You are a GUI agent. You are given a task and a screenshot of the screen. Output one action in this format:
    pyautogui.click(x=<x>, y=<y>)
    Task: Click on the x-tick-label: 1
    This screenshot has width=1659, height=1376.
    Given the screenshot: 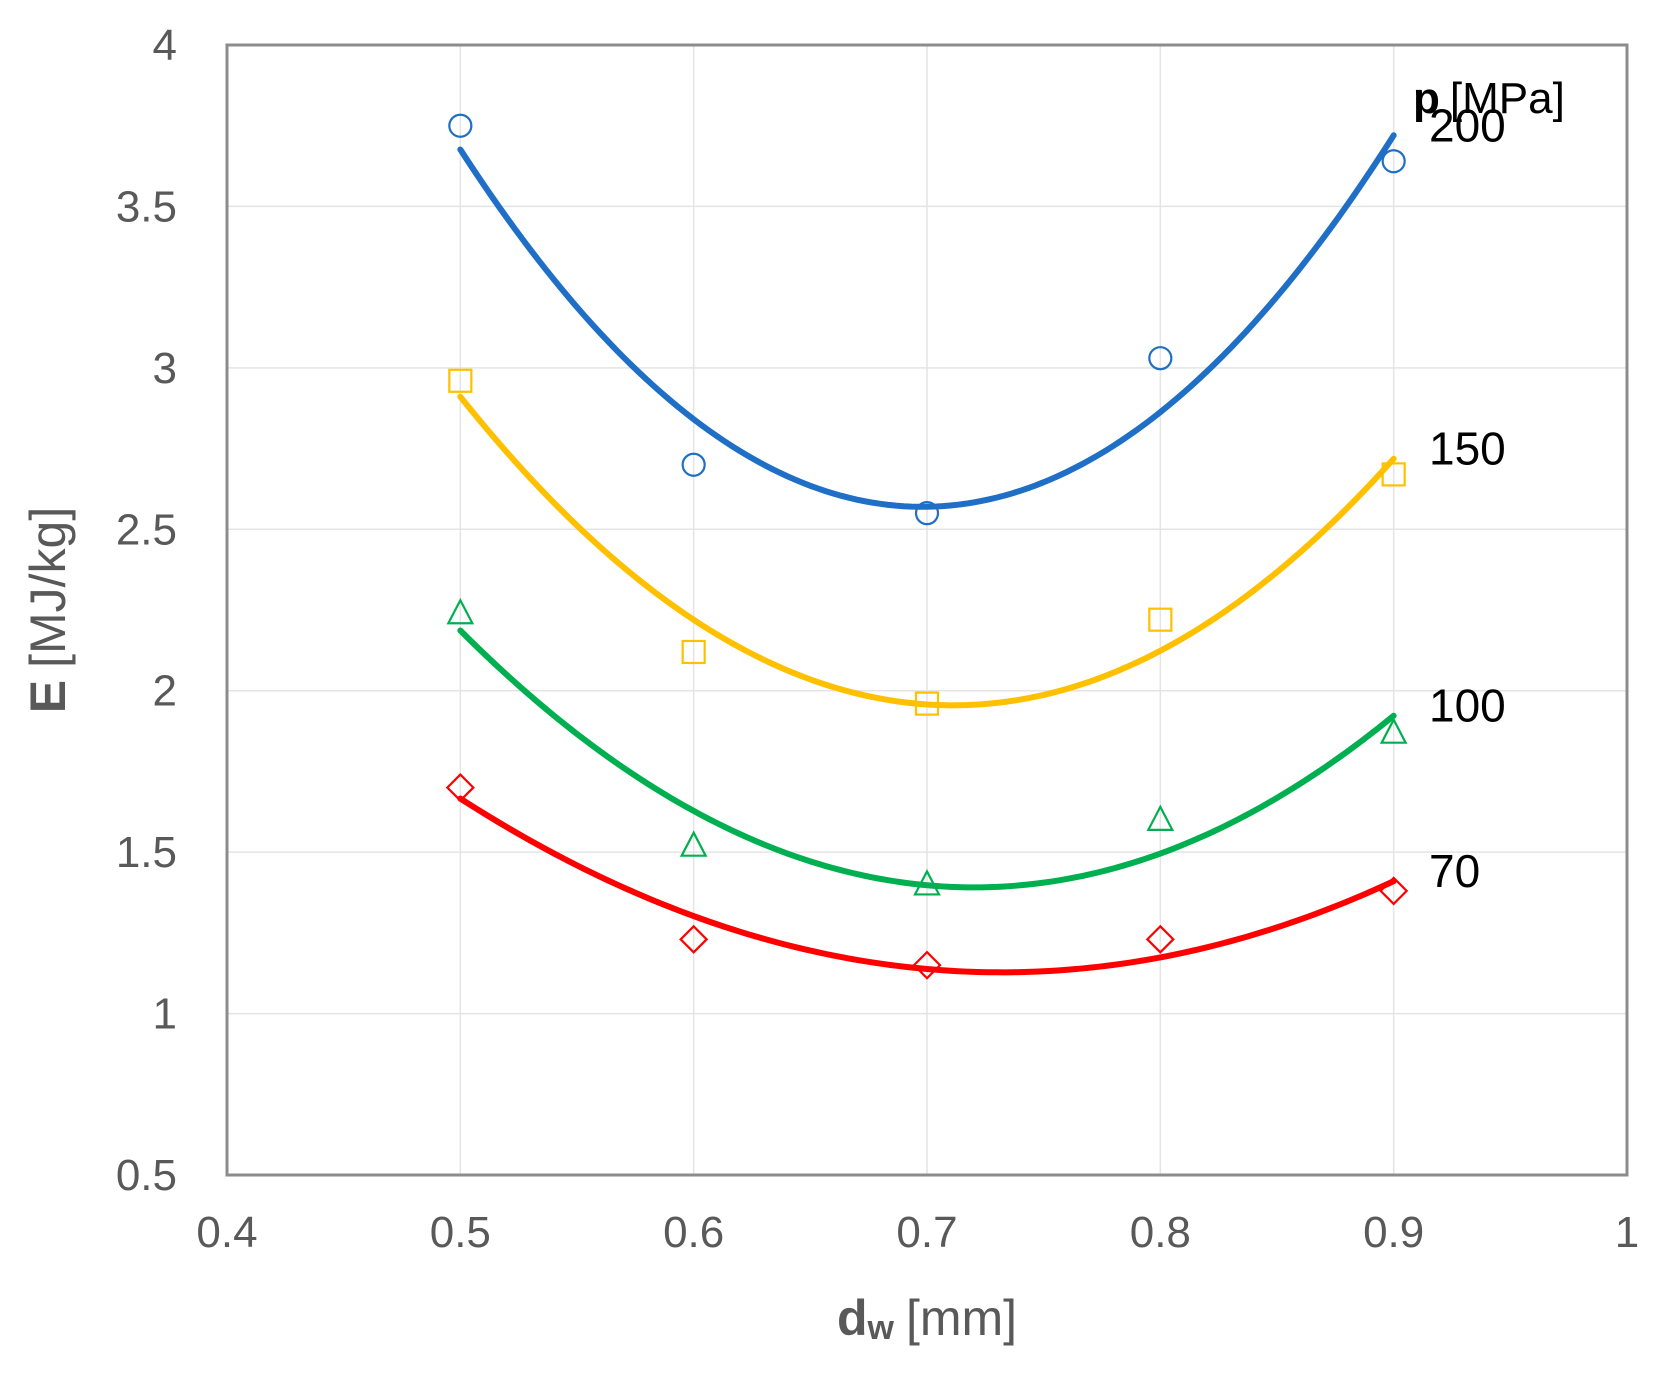 What is the action you would take?
    pyautogui.click(x=1627, y=1232)
    